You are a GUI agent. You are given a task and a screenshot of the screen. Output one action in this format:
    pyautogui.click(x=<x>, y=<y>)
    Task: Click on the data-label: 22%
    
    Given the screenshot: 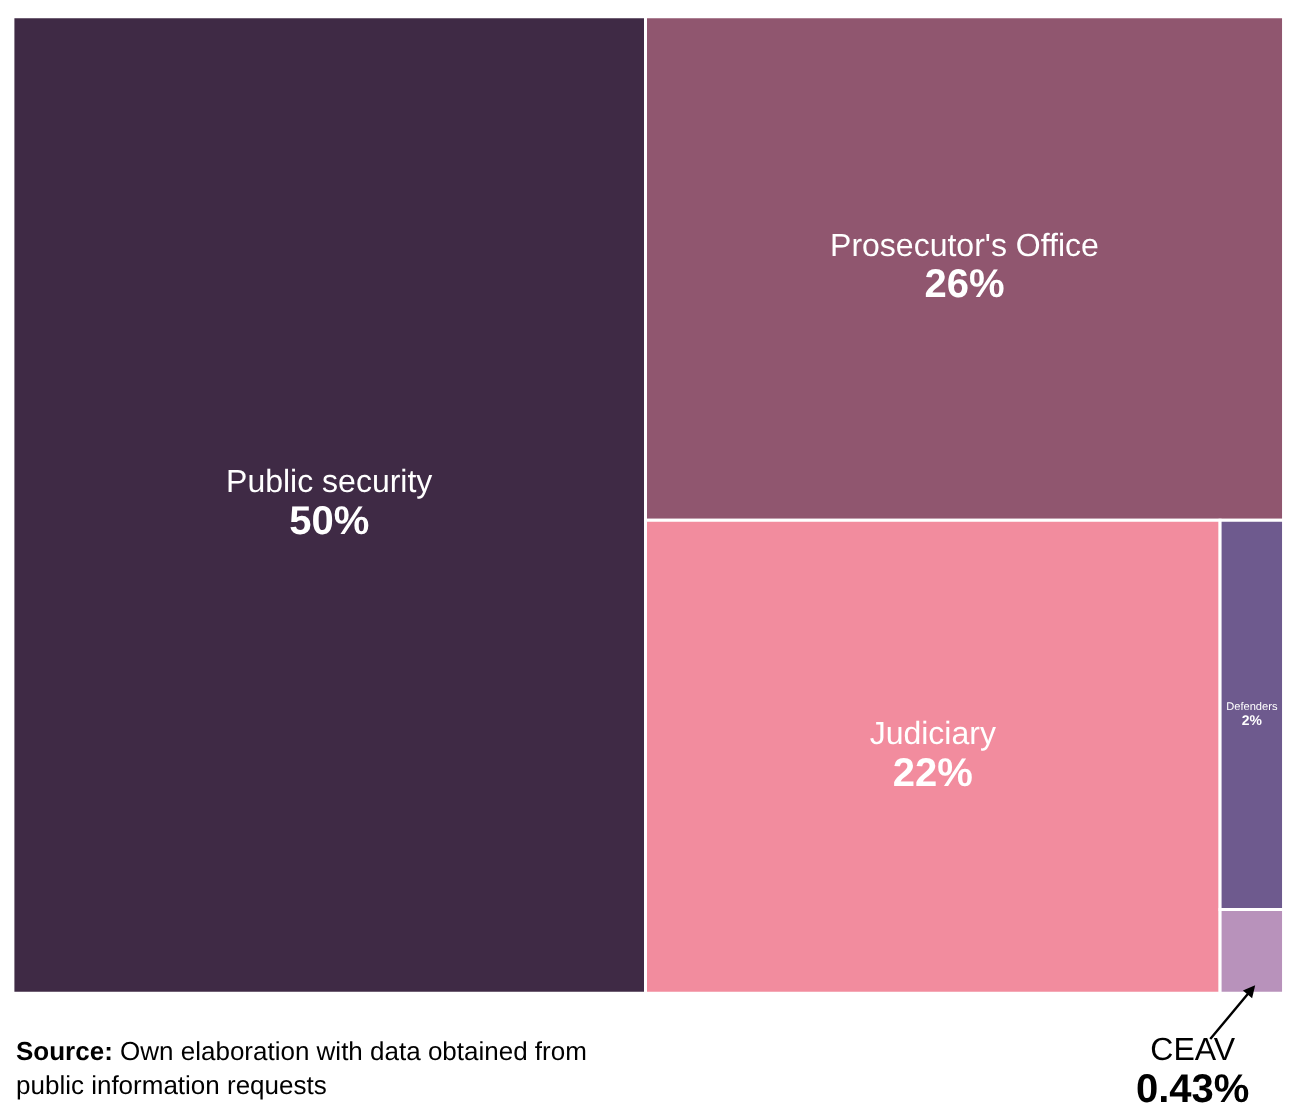 What is the action you would take?
    pyautogui.click(x=933, y=773)
    